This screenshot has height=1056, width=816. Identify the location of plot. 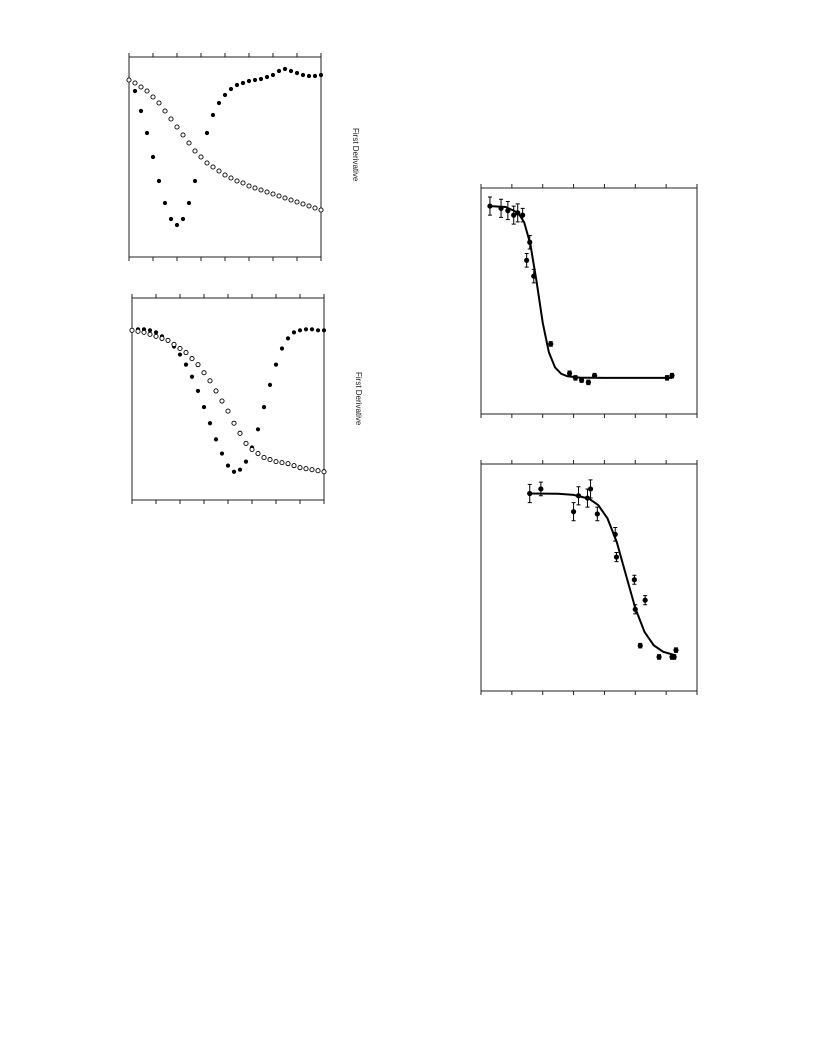
(589, 577).